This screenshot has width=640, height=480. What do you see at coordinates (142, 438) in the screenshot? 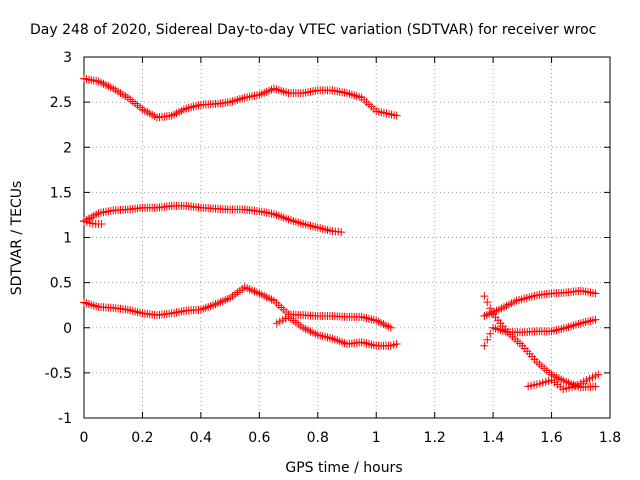
I see `x-tick-label: 0.2` at bounding box center [142, 438].